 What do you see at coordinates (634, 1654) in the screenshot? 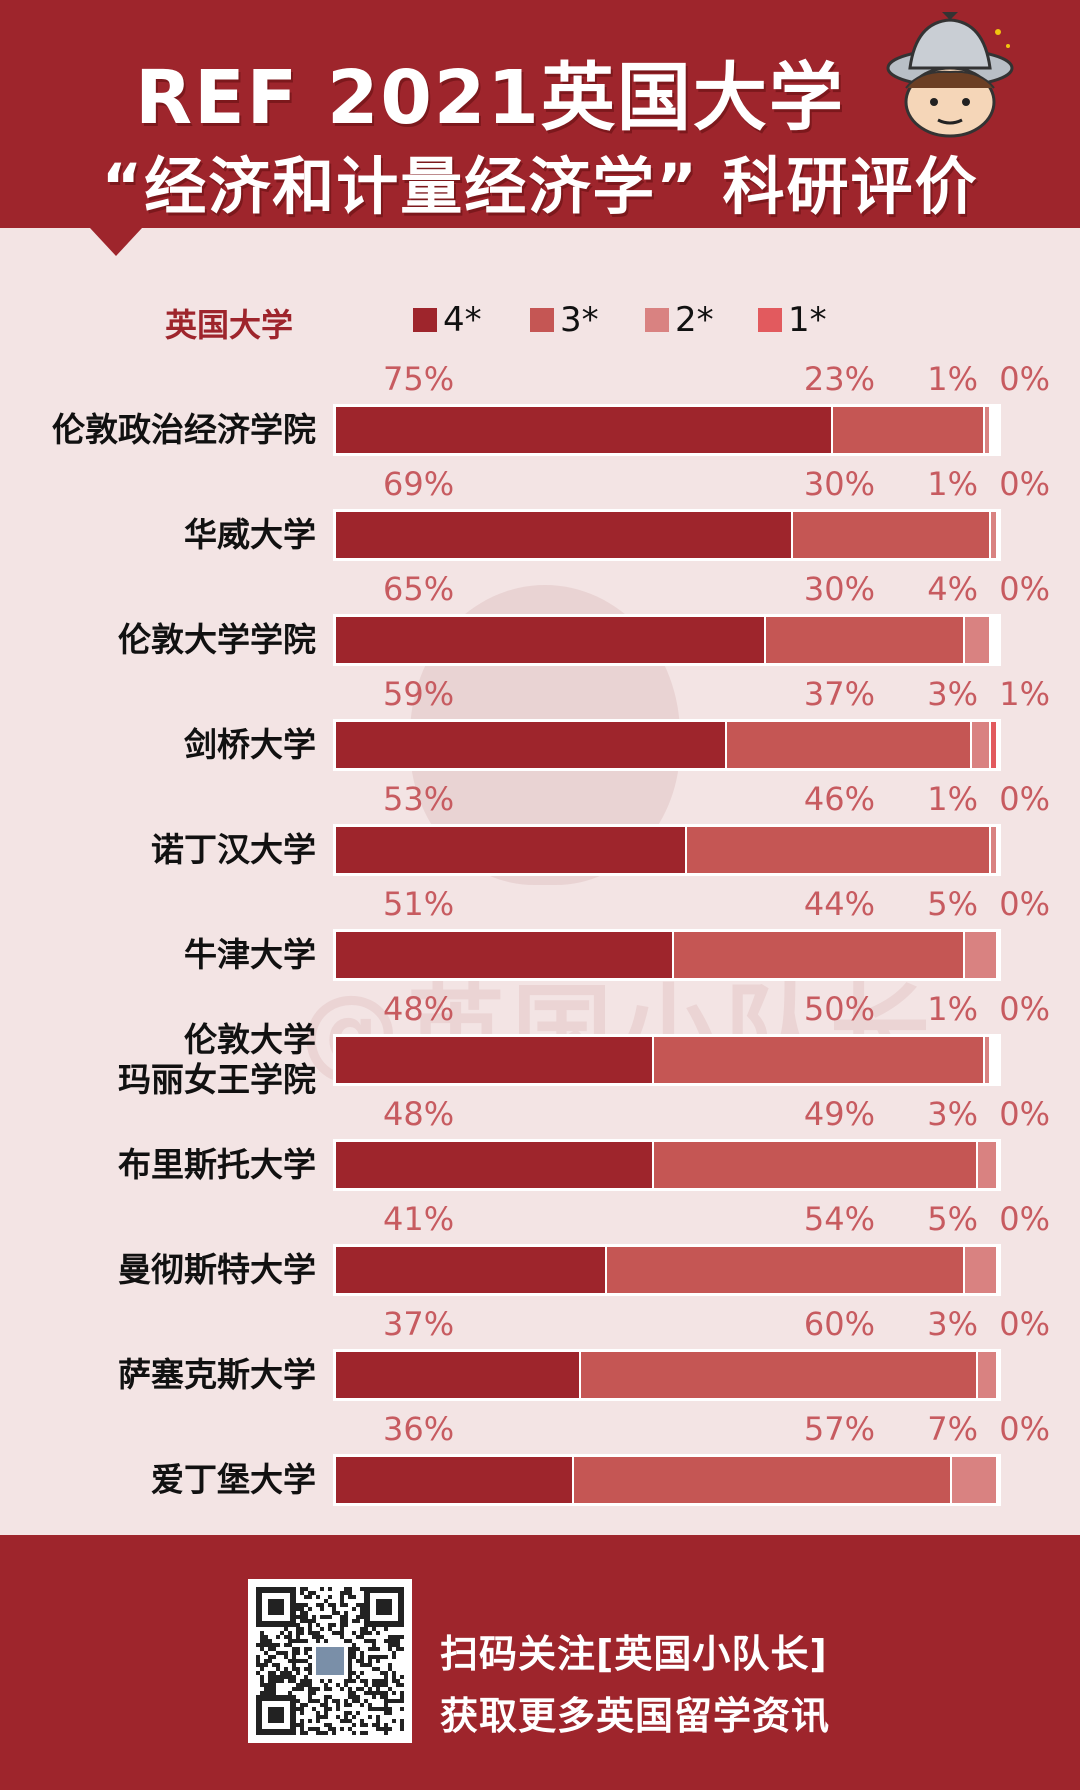
I see `footer-follow-text: 扫码关注[英国小队长]` at bounding box center [634, 1654].